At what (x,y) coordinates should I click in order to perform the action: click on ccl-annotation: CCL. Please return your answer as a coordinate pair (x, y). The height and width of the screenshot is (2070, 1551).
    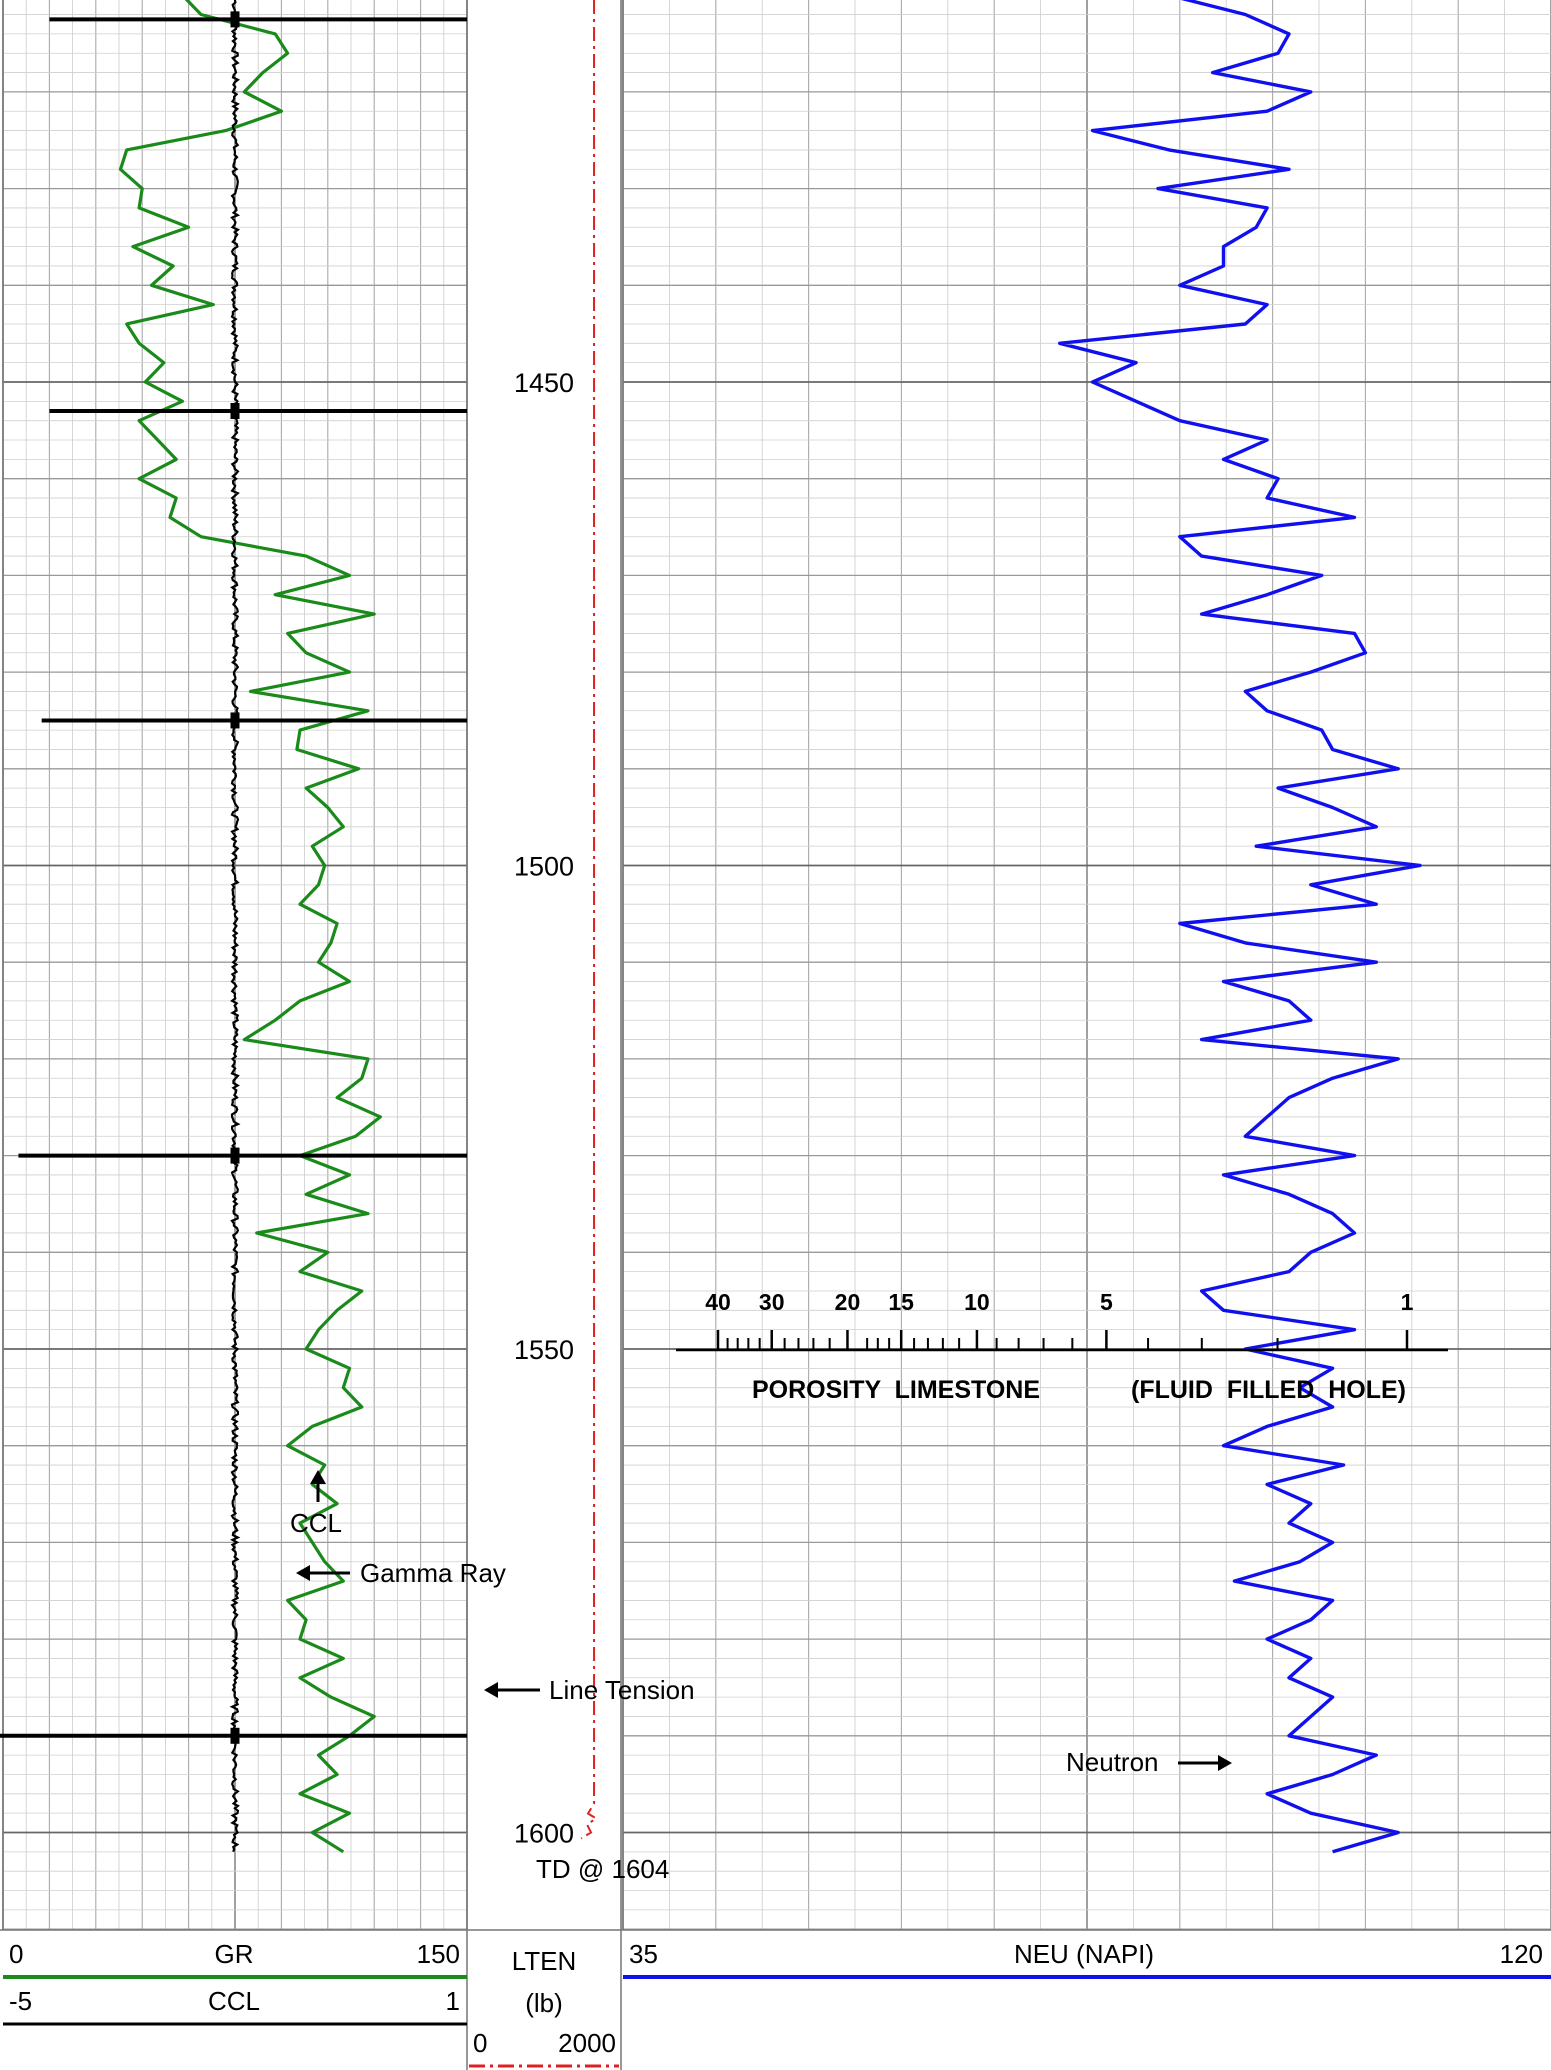
    Looking at the image, I should click on (316, 1523).